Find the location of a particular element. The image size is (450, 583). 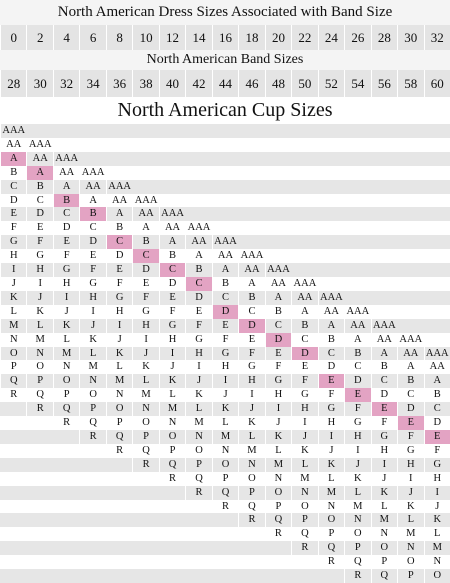

band-size: 44 is located at coordinates (224, 83).